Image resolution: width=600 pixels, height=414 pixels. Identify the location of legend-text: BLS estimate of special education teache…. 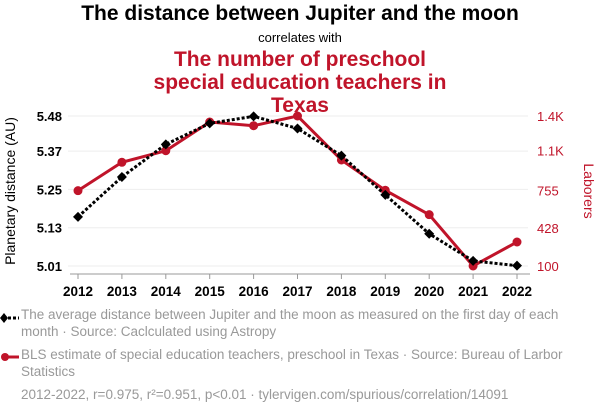
(292, 363).